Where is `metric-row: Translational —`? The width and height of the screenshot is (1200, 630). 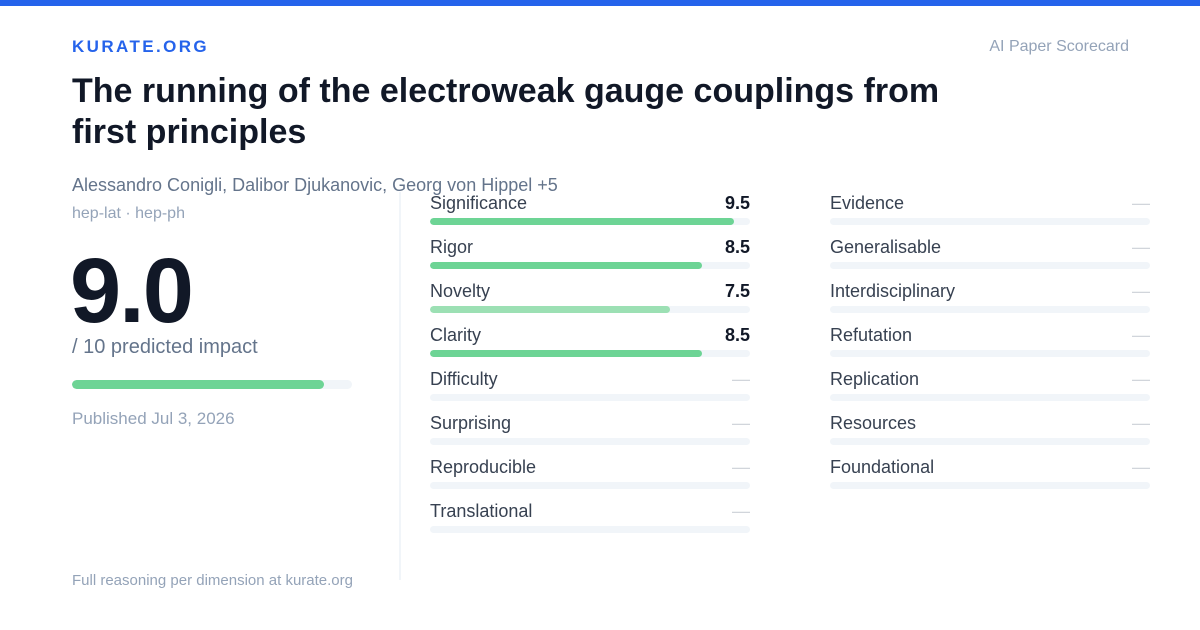
metric-row: Translational — is located at coordinates (590, 512).